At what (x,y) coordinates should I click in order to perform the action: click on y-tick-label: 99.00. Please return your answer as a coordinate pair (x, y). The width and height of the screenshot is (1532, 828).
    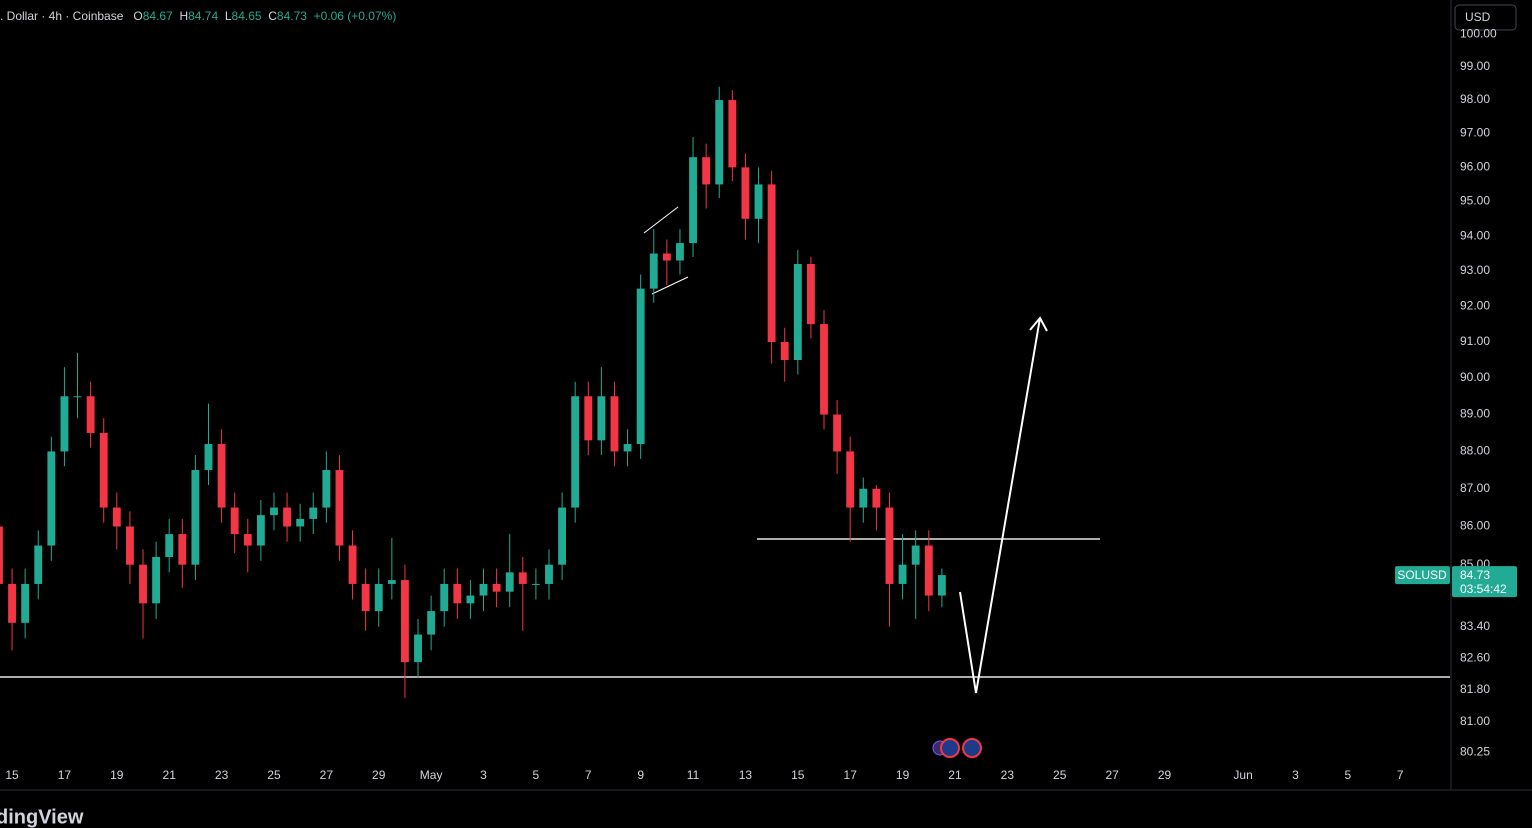
    Looking at the image, I should click on (1475, 66).